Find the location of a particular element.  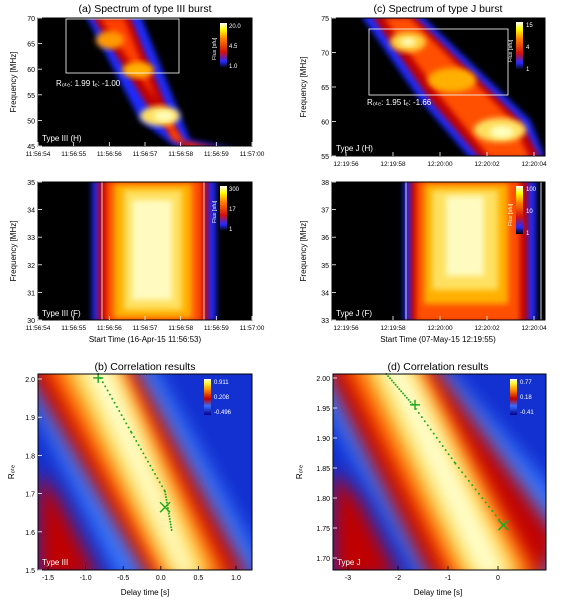

x-tick-label: 11:56:55 is located at coordinates (73, 328).